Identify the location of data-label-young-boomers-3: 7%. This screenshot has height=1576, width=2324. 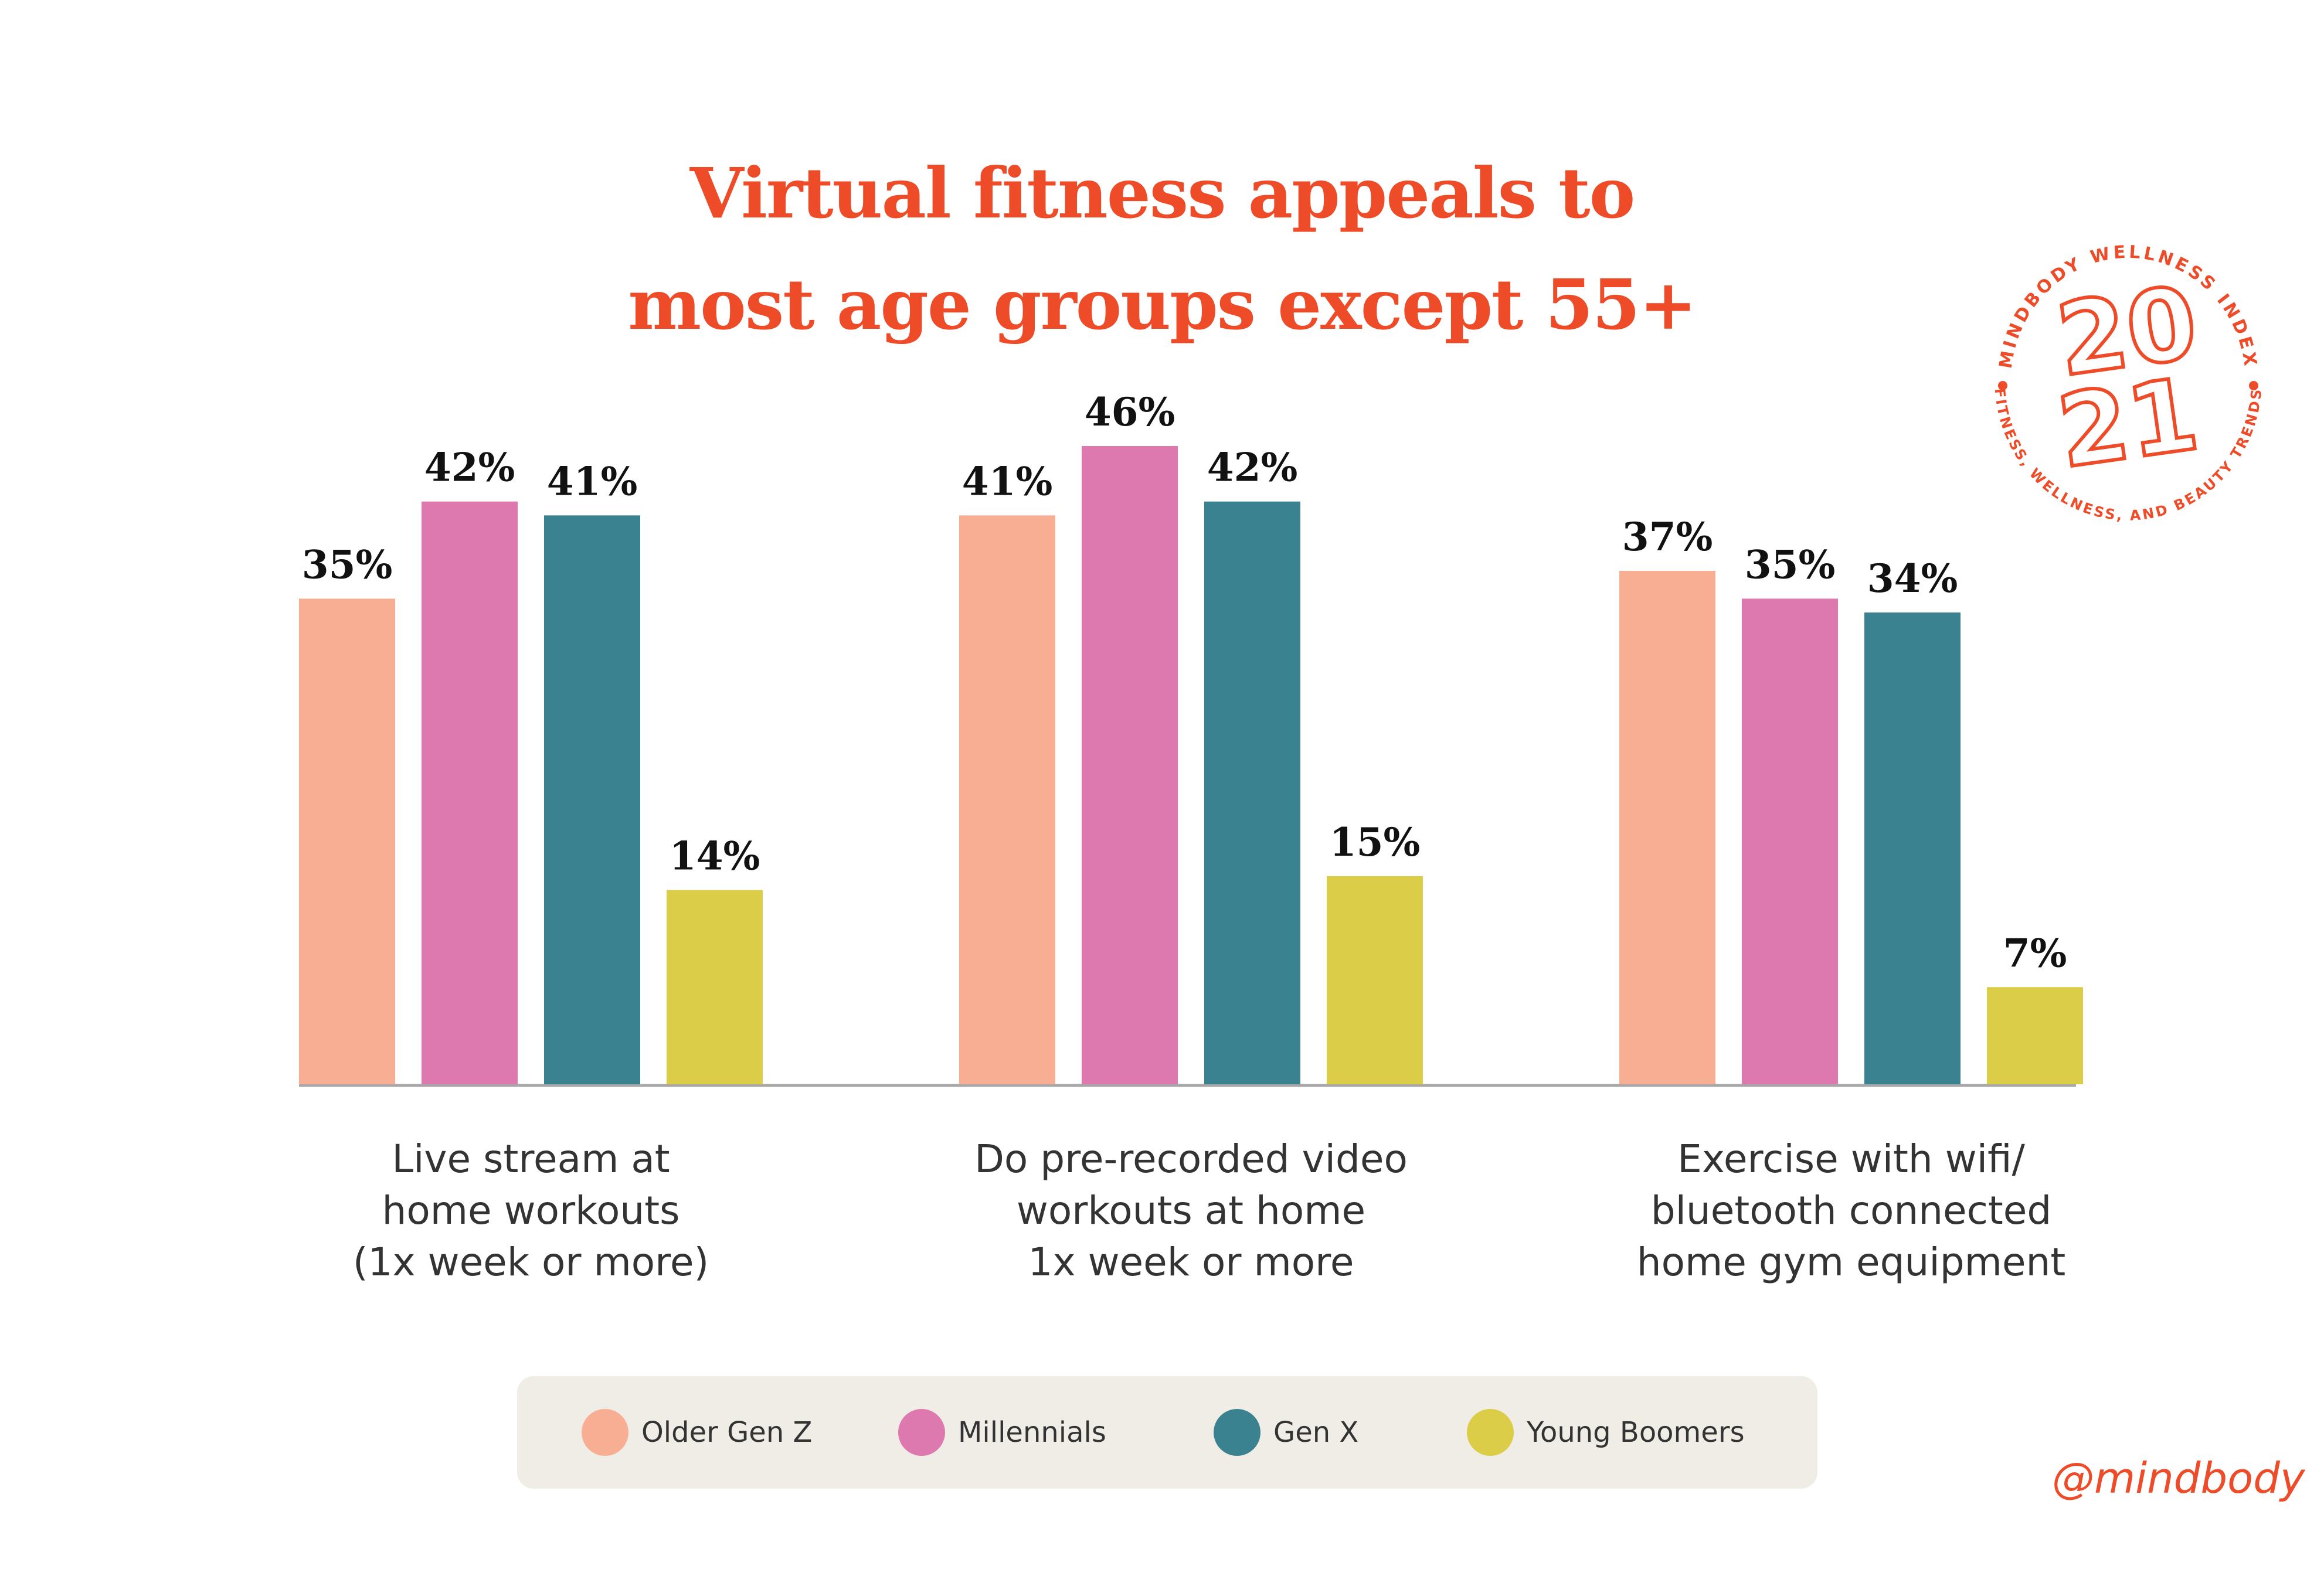
(2035, 953).